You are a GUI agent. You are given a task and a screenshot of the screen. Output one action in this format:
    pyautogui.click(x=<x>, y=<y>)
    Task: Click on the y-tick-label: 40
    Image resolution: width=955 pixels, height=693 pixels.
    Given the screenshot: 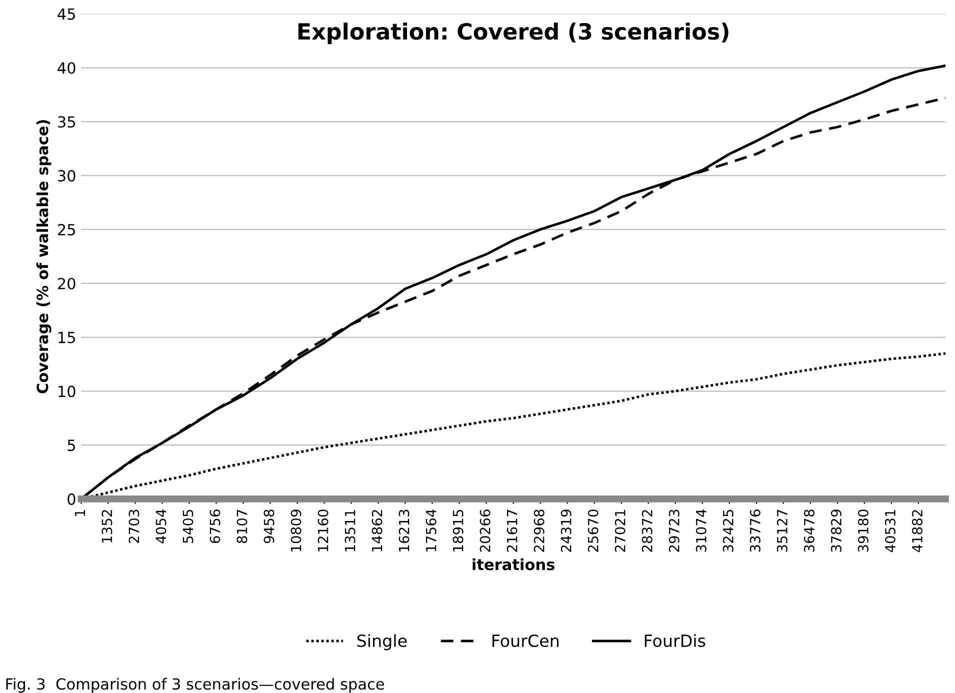 What is the action you would take?
    pyautogui.click(x=67, y=68)
    